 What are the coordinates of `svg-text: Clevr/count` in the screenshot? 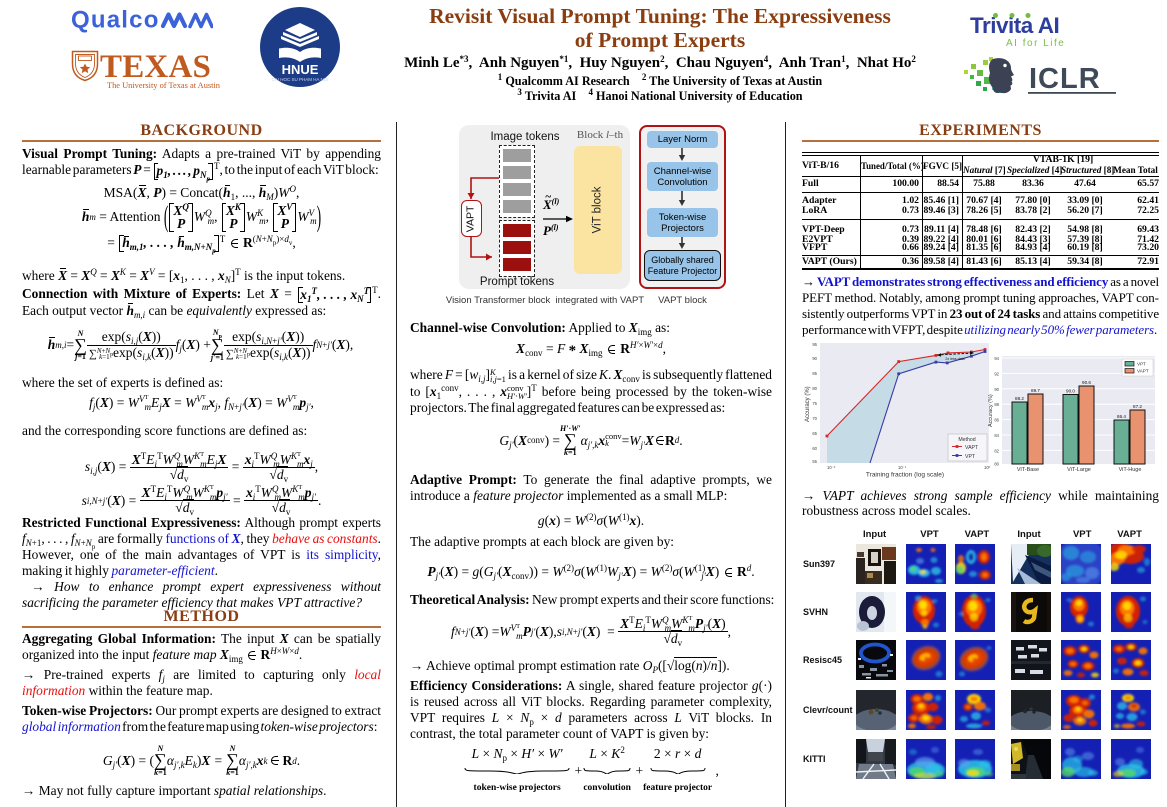 It's located at (828, 710).